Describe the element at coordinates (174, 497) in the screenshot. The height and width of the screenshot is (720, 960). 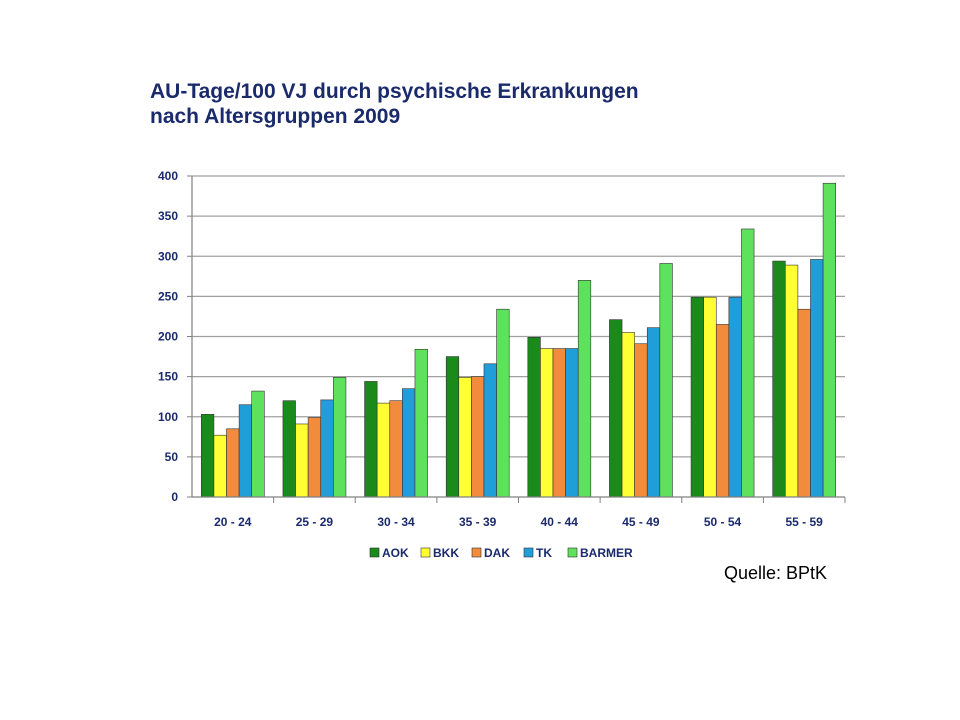
I see `y-tick-label: 0` at that location.